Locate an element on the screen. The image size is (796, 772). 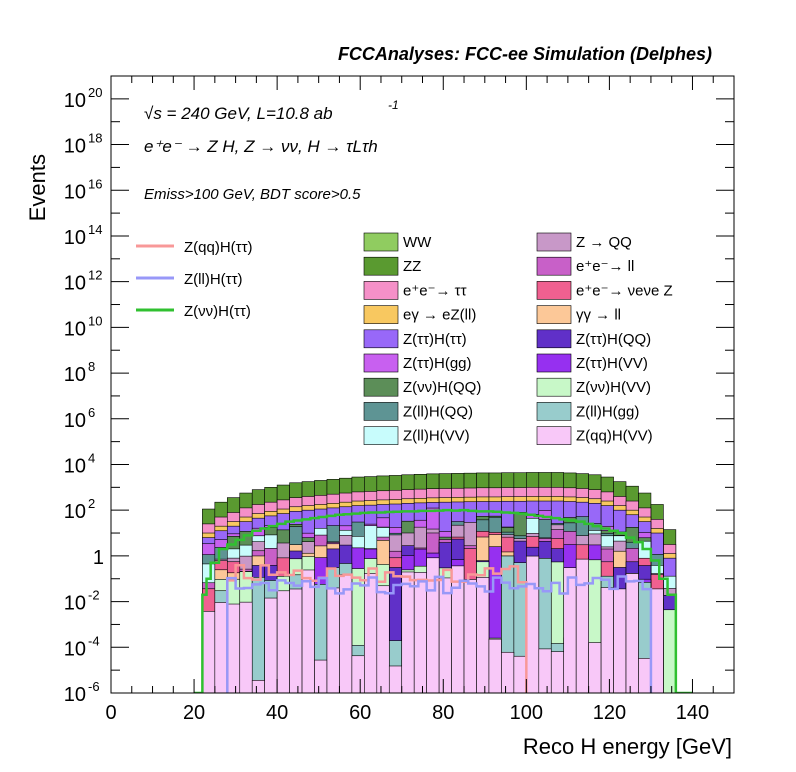
y-axis-label: Events is located at coordinates (37, 187).